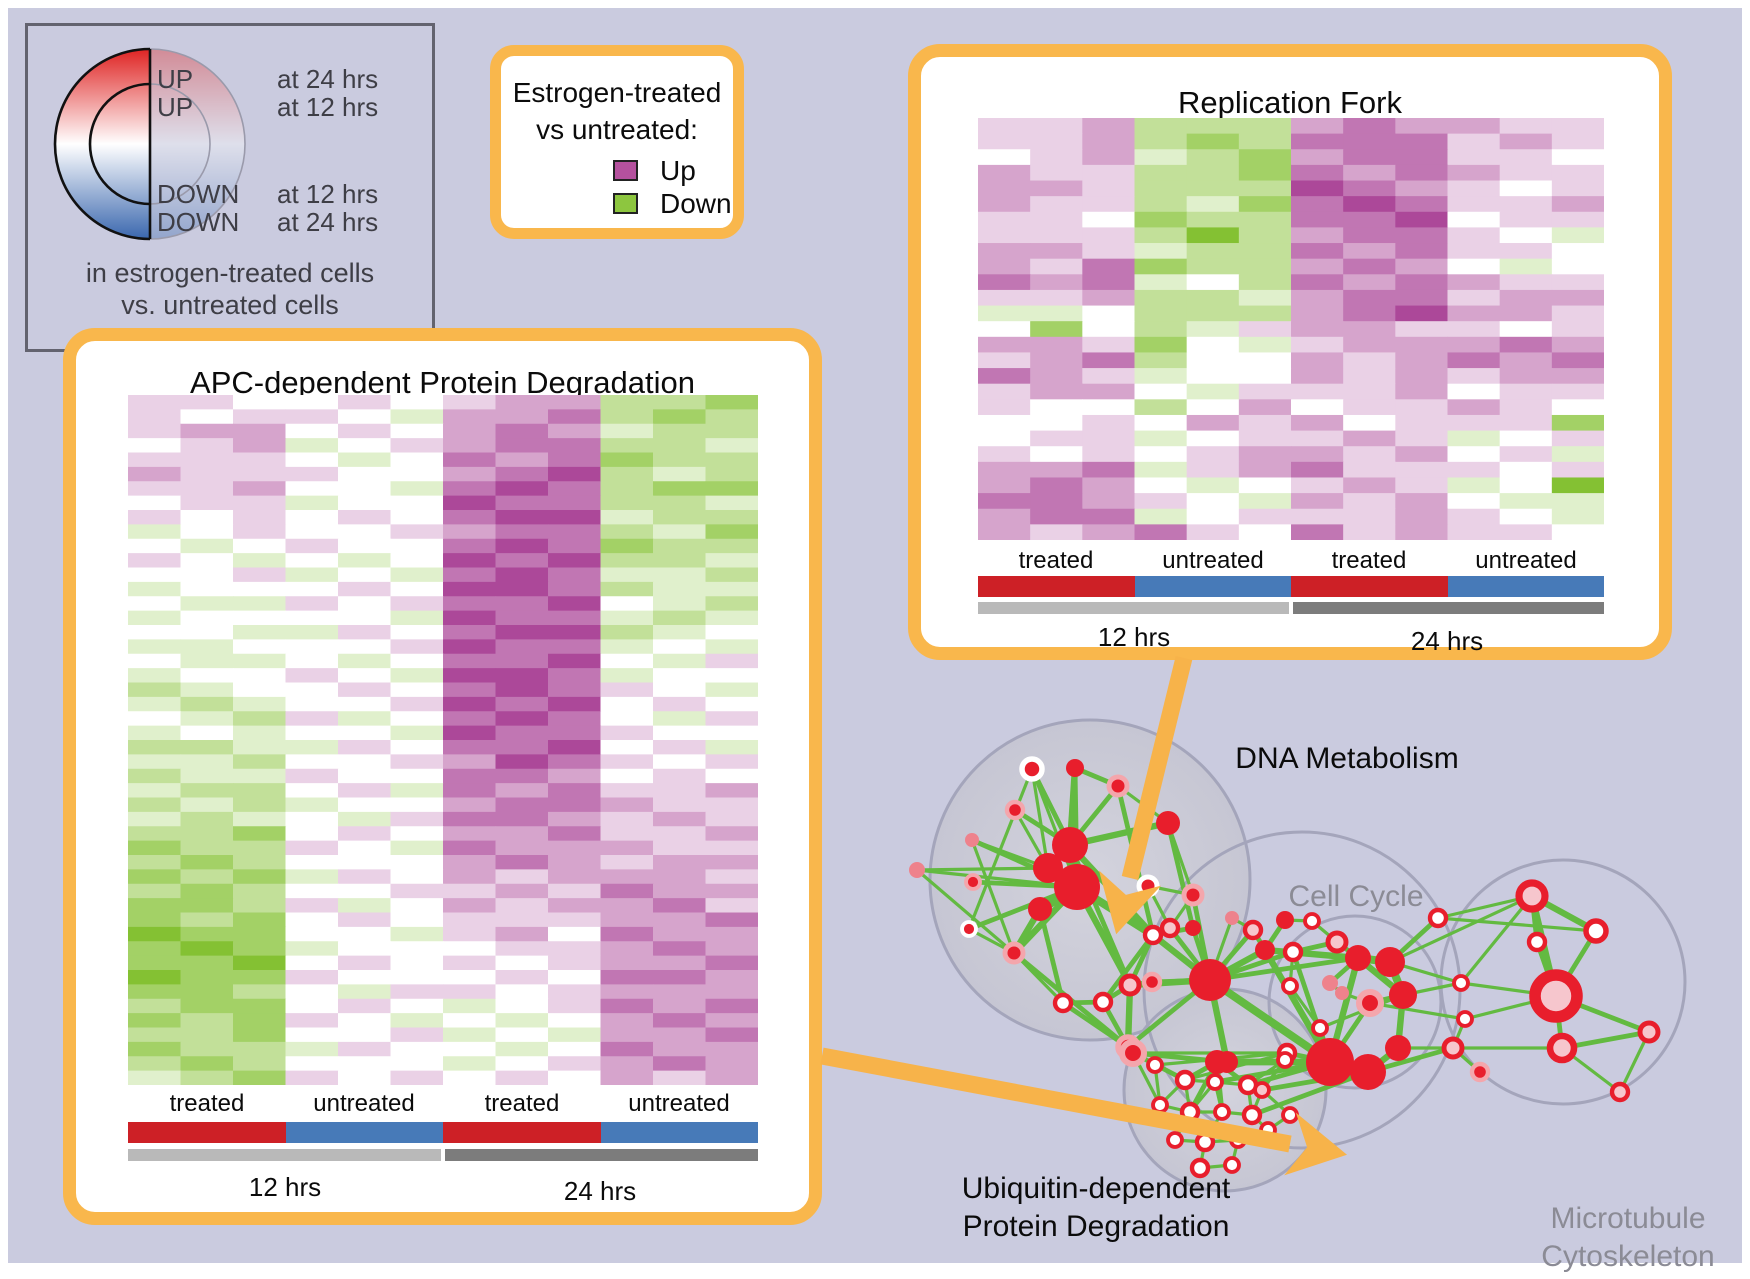 This screenshot has height=1279, width=1750. Describe the element at coordinates (1157, 768) in the screenshot. I see `orange-arrow-shaft` at that location.